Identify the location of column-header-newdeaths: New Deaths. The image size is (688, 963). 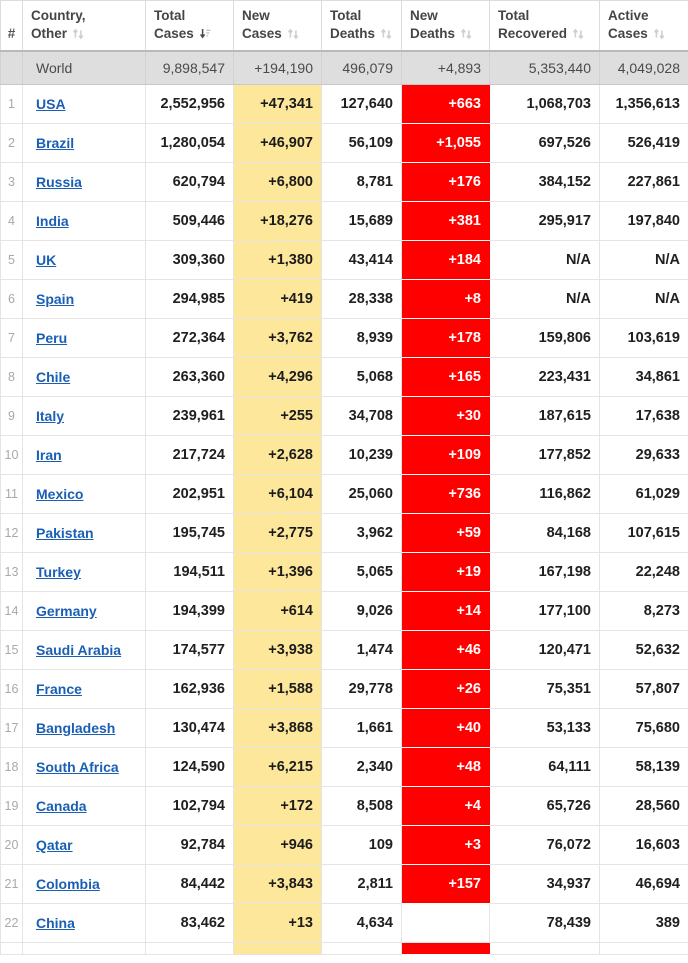
(445, 26).